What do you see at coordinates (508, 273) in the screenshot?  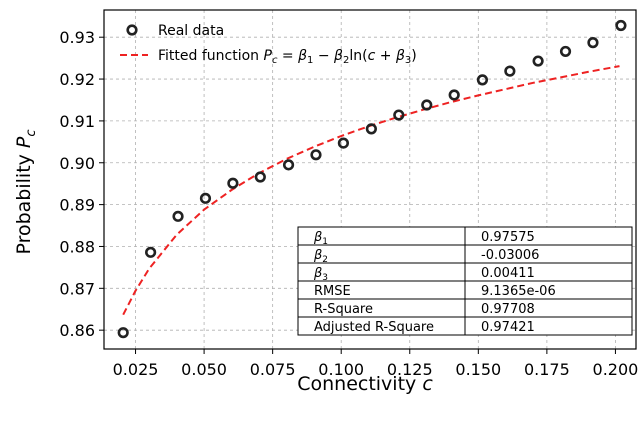 I see `table-cell-value: 0.00411` at bounding box center [508, 273].